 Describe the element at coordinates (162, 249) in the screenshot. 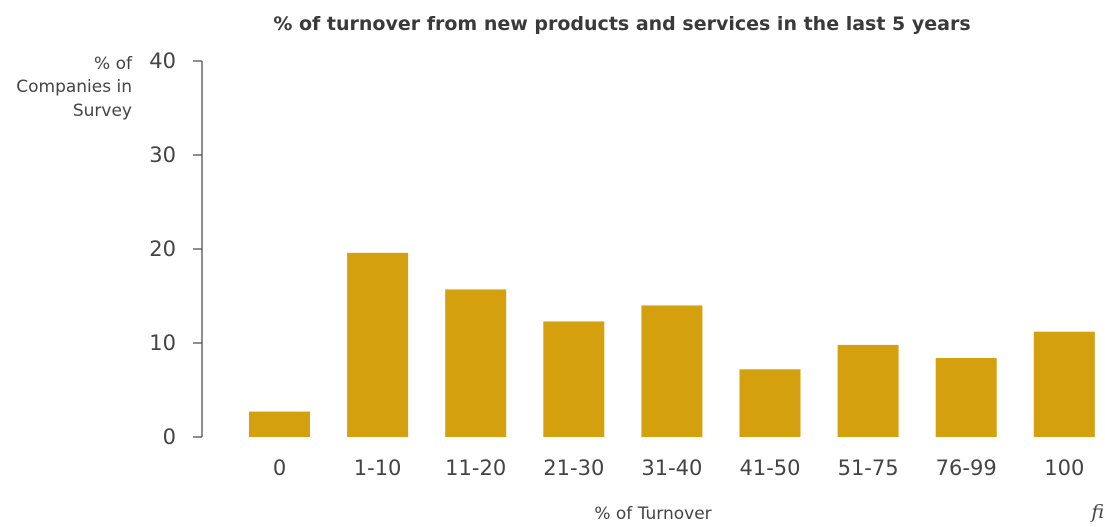

I see `y-tick-label: 20` at that location.